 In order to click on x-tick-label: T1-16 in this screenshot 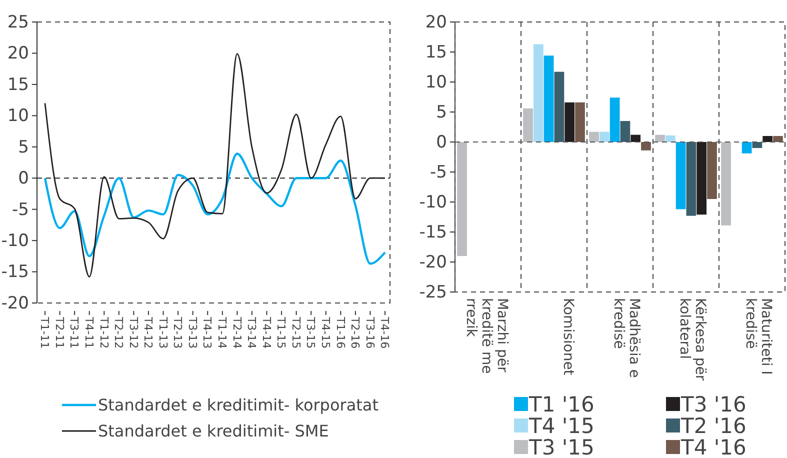, I will do `click(340, 332)`.